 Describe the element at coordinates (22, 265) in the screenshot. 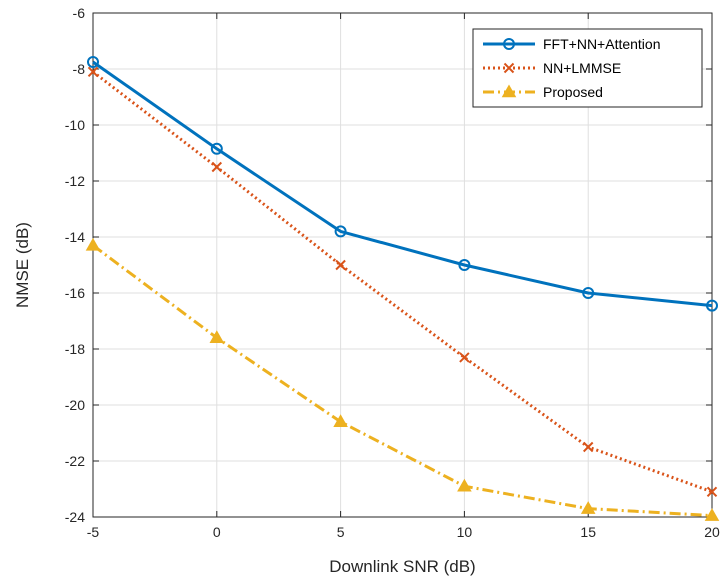

I see `y-axis-label: NMSE (dB)` at that location.